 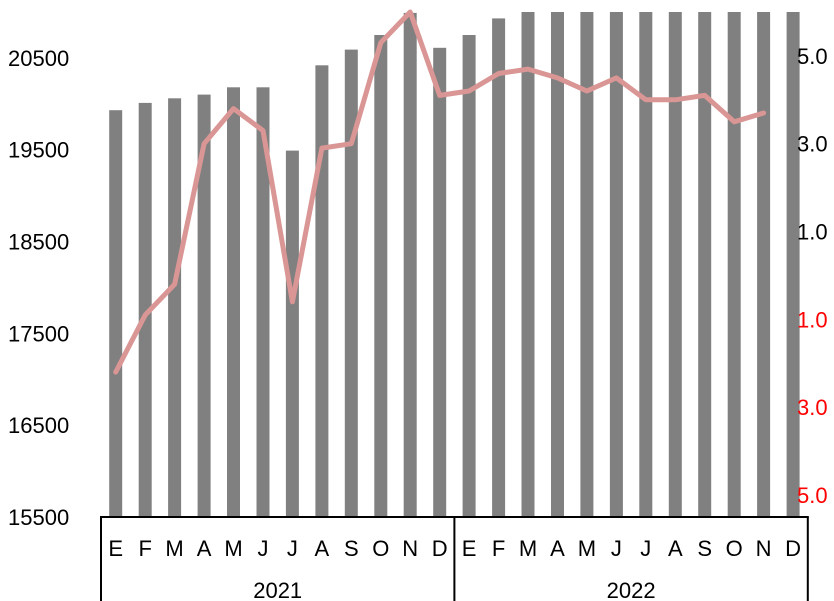 I want to click on left-tick-label: 16500, so click(x=38, y=425).